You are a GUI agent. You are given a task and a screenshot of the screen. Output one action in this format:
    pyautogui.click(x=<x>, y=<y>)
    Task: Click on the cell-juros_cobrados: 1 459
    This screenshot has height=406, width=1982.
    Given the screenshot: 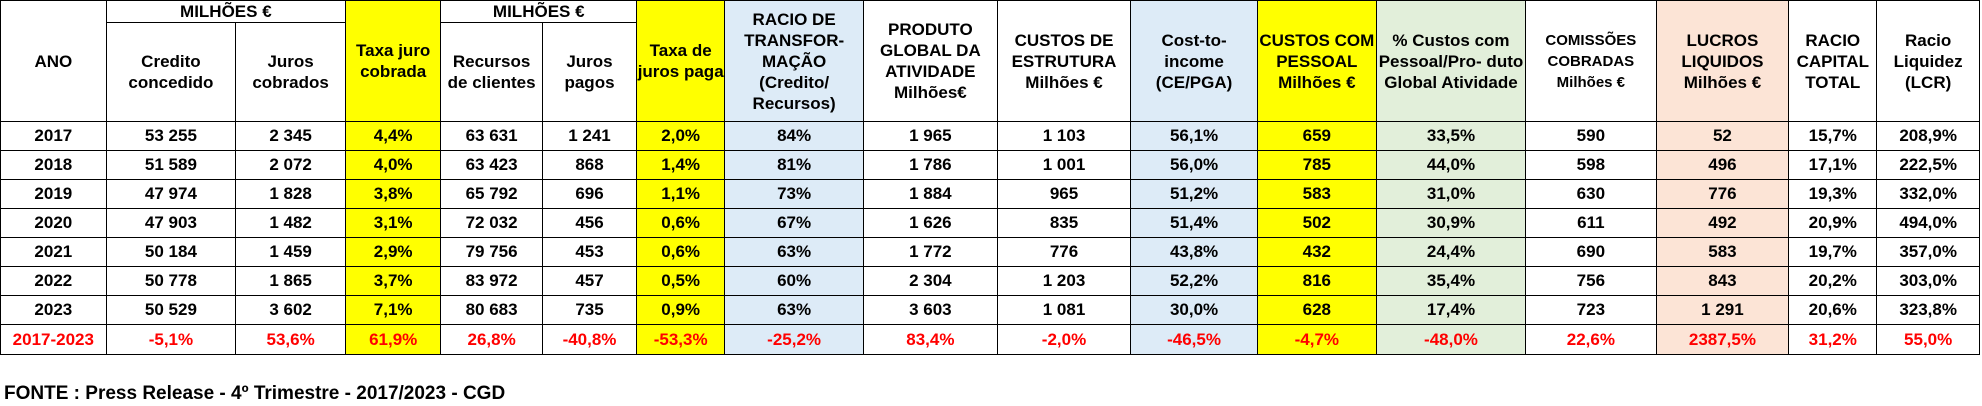 What is the action you would take?
    pyautogui.click(x=291, y=252)
    